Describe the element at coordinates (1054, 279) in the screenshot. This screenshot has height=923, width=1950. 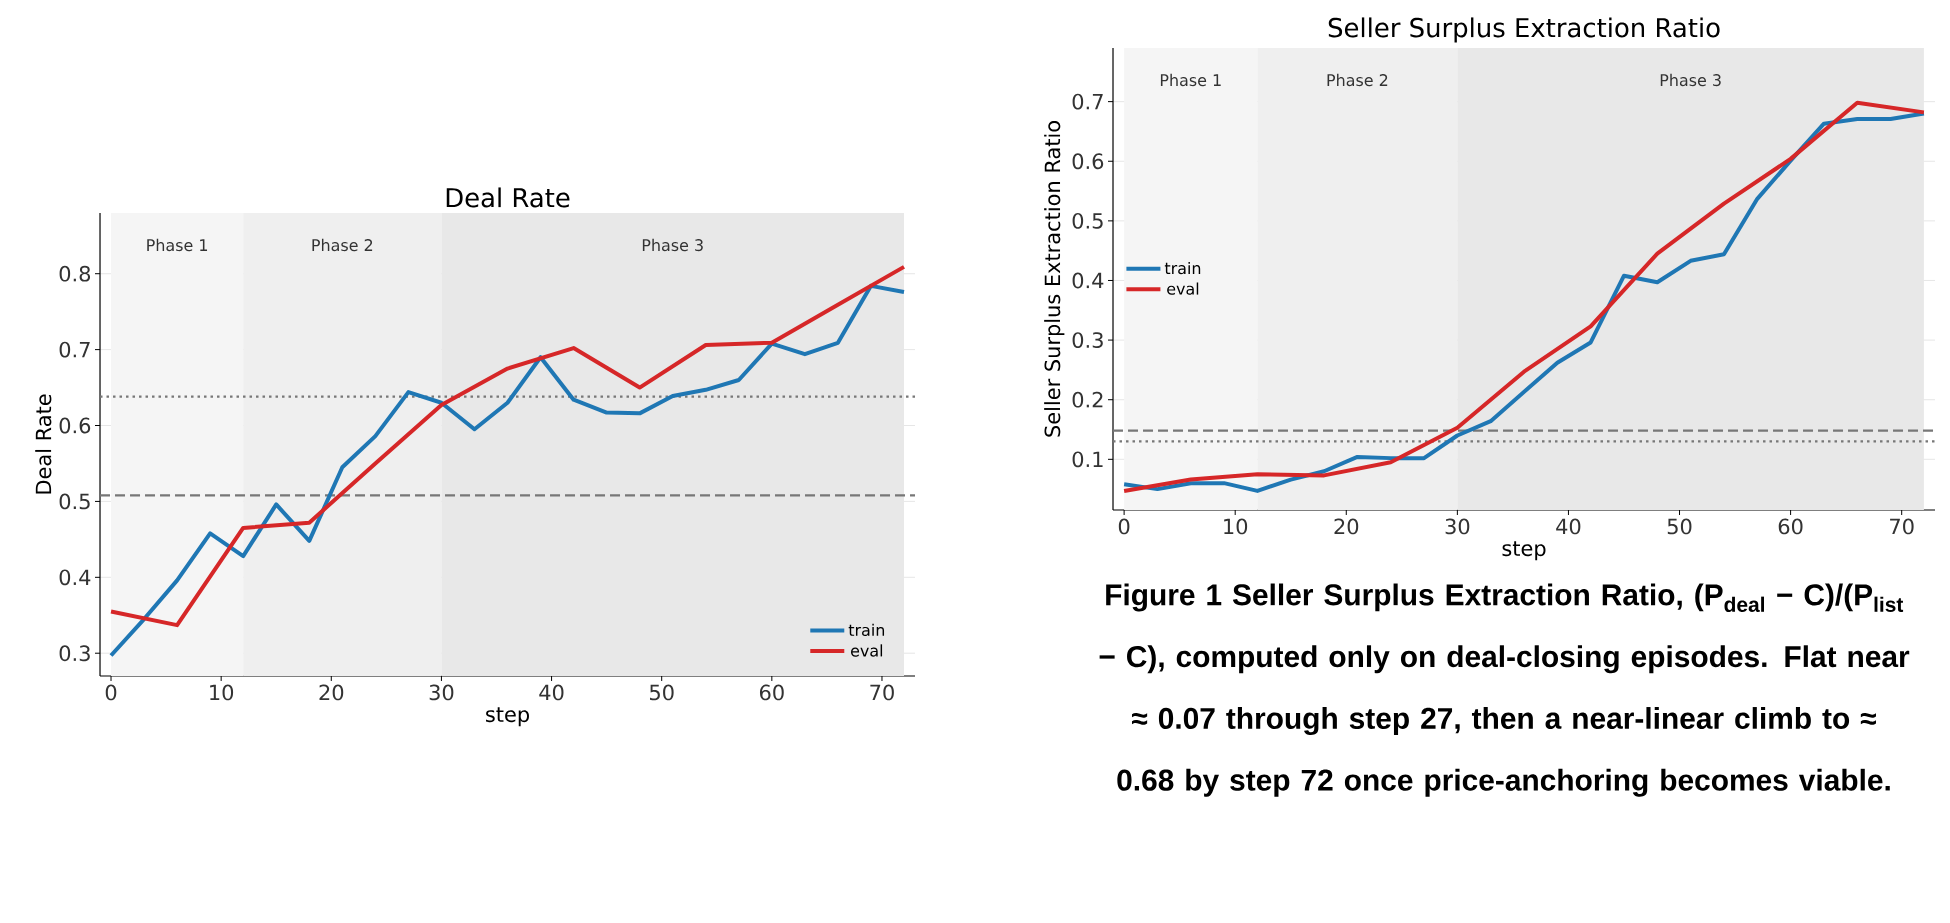
I see `y-axis-title: Seller Surplus Extraction Ratio` at that location.